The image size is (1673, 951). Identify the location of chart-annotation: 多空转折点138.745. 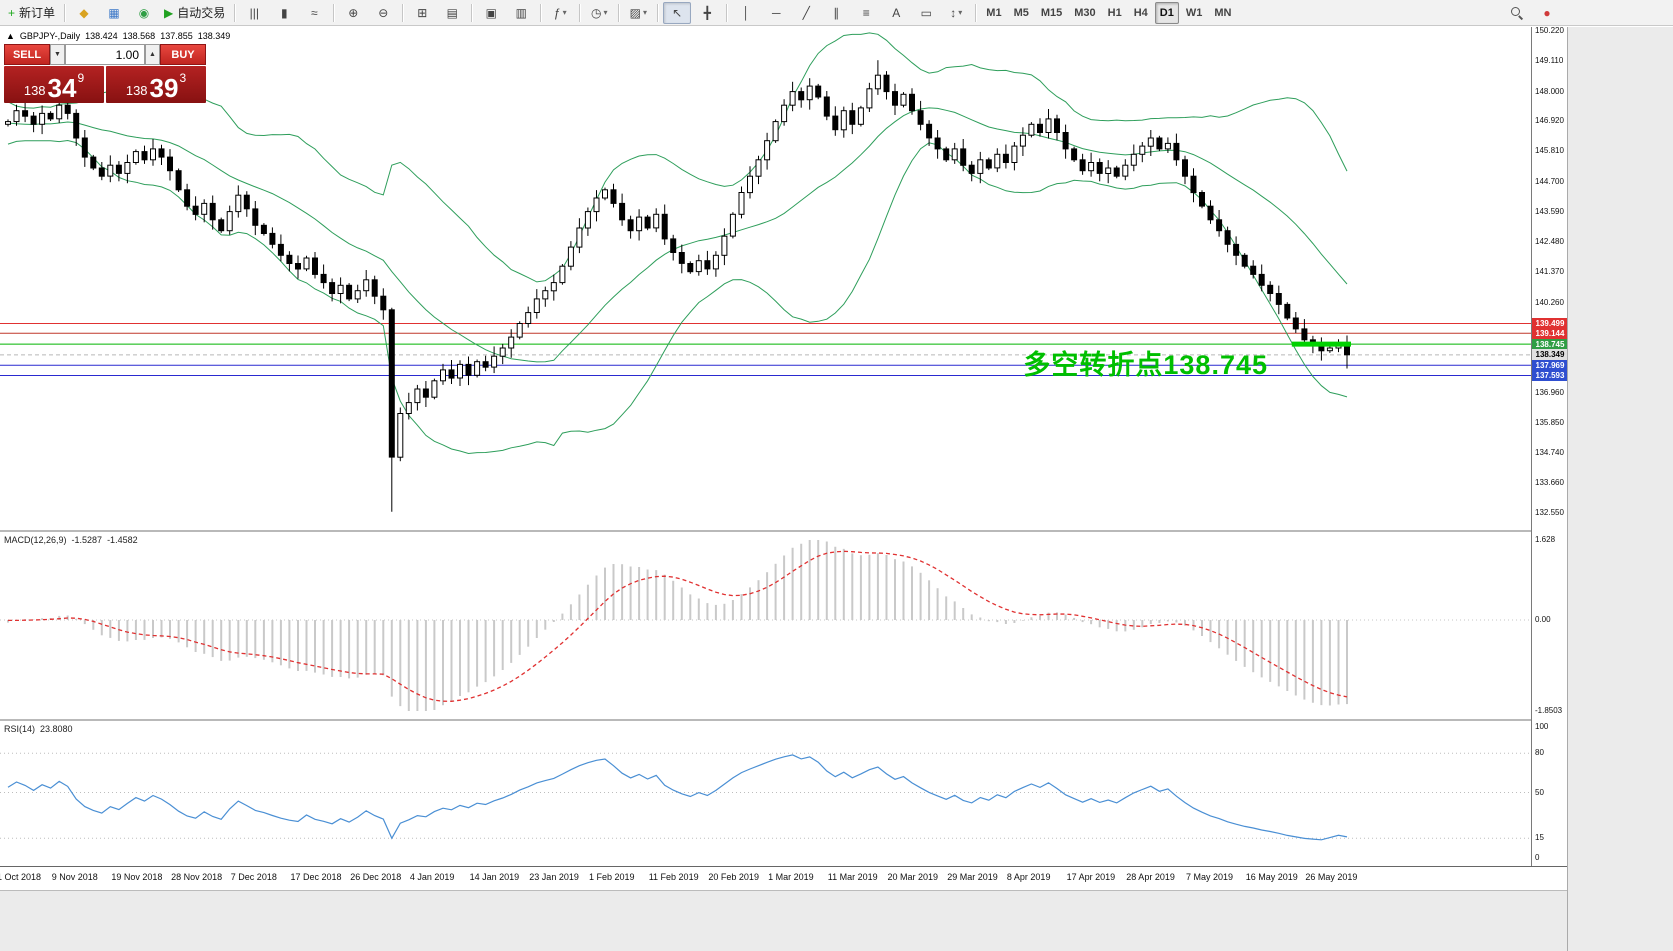
(1145, 365).